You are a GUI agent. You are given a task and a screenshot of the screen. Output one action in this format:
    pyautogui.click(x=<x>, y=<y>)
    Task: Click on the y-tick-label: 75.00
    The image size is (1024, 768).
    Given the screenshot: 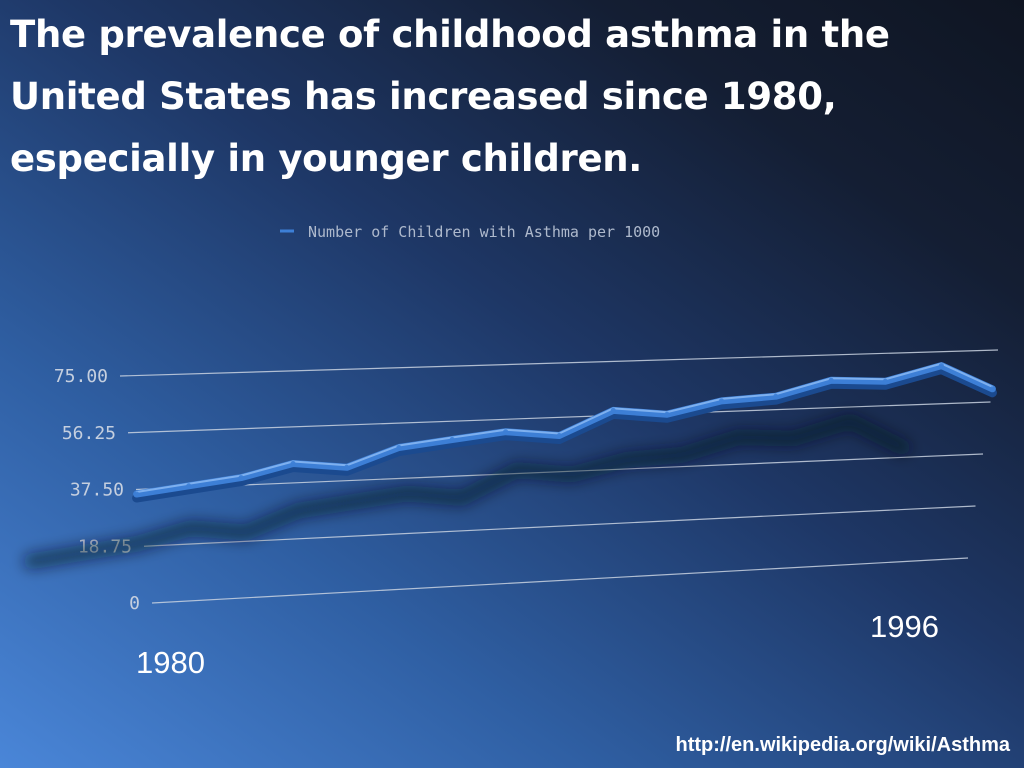 What is the action you would take?
    pyautogui.click(x=81, y=376)
    